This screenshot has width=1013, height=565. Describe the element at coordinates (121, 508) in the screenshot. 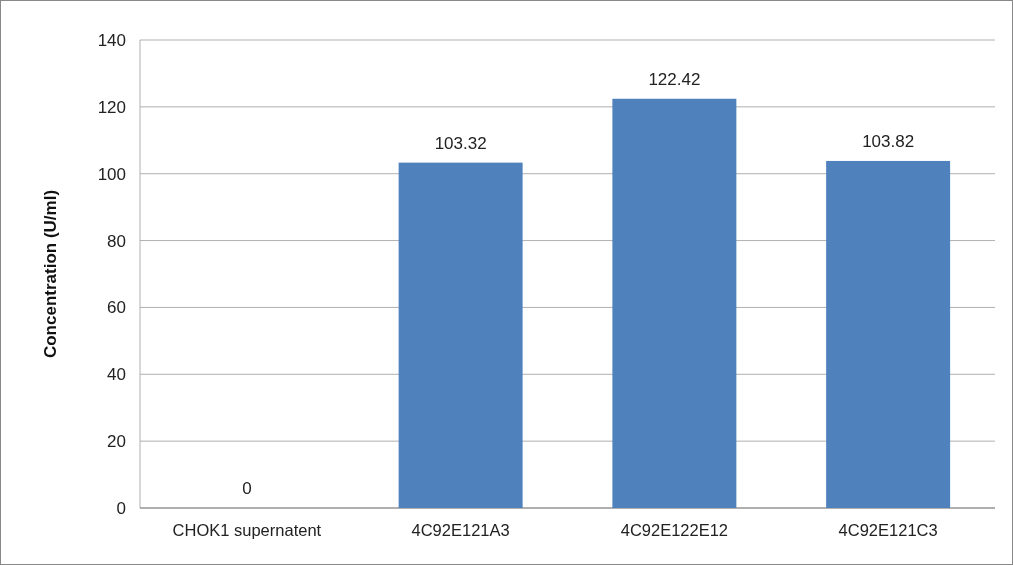

I see `y-tick-label: 0` at that location.